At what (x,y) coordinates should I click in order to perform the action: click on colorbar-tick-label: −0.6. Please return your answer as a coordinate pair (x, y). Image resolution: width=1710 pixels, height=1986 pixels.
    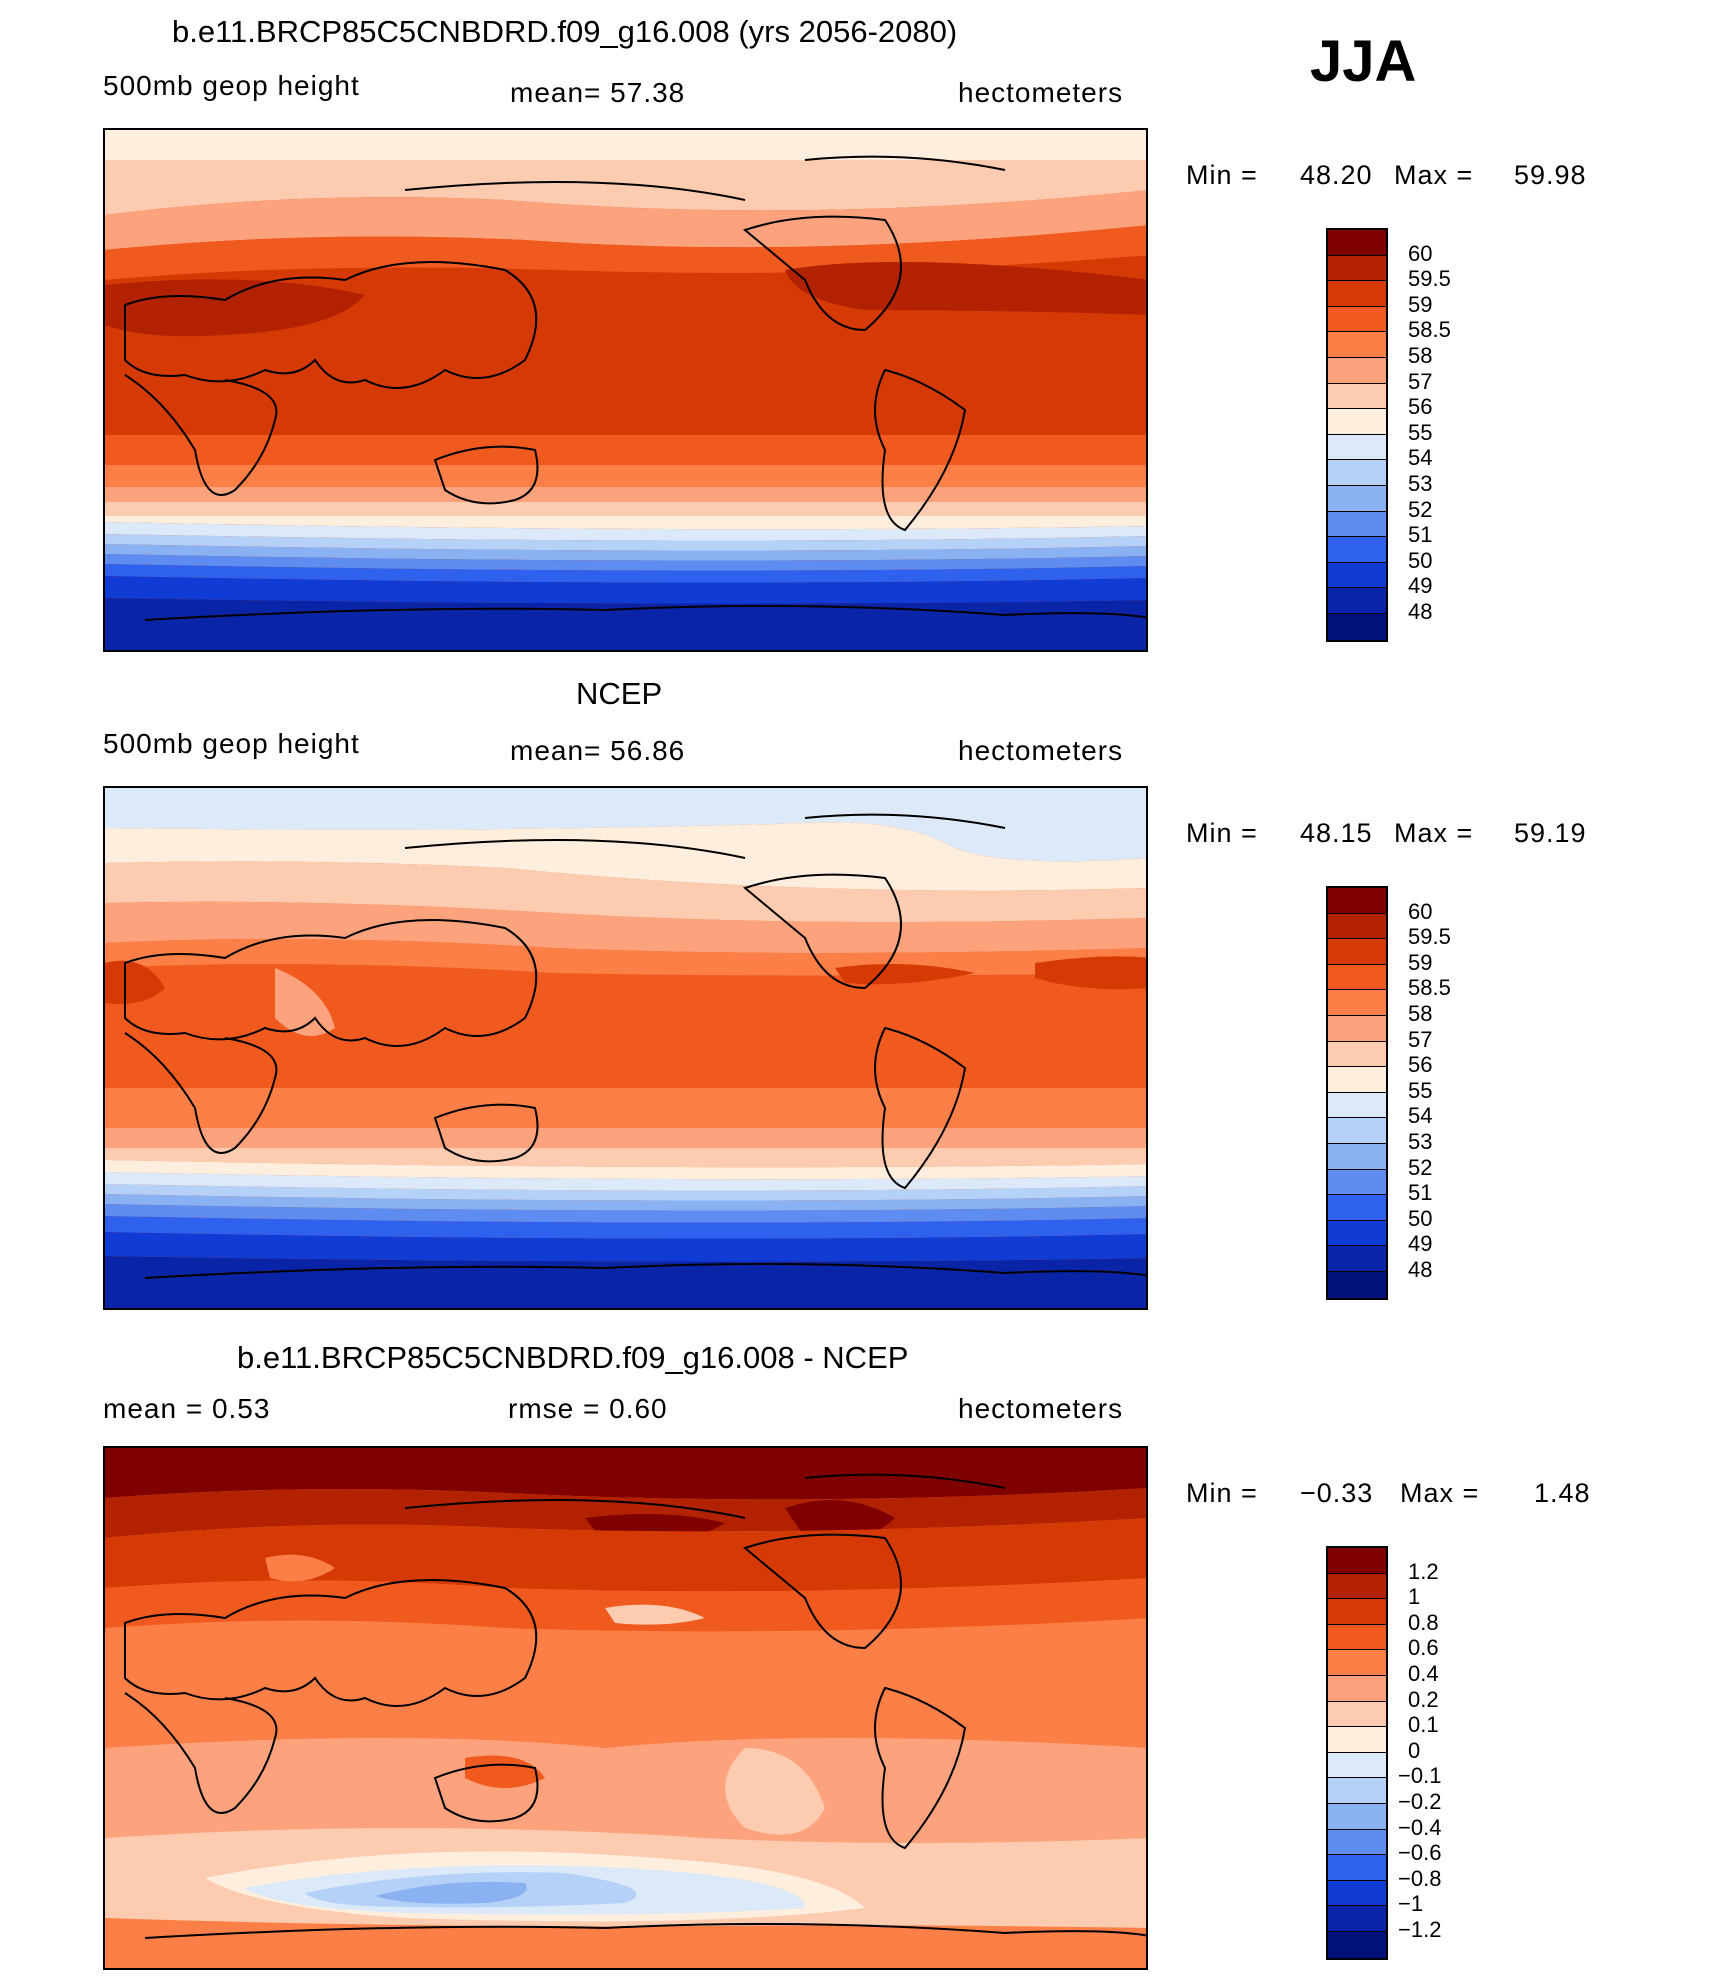
    Looking at the image, I should click on (1420, 1853).